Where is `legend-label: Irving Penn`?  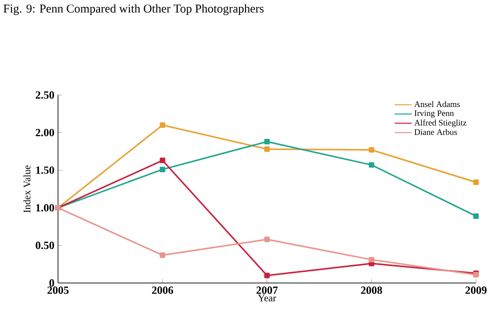 legend-label: Irving Penn is located at coordinates (434, 114).